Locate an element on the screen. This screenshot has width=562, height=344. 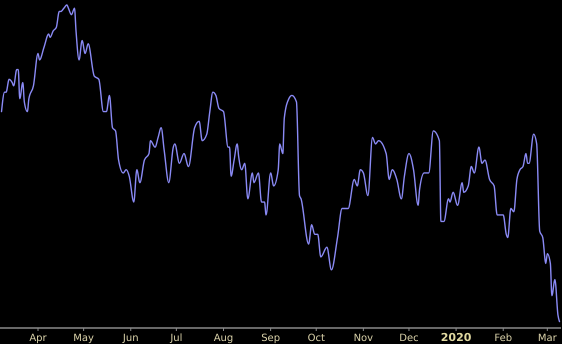
x-tick-label: Apr is located at coordinates (38, 338).